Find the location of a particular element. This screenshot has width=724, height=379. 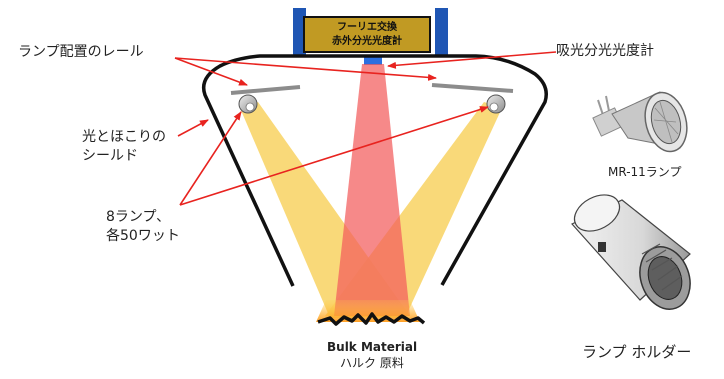

mount-bar-left is located at coordinates (299, 32).